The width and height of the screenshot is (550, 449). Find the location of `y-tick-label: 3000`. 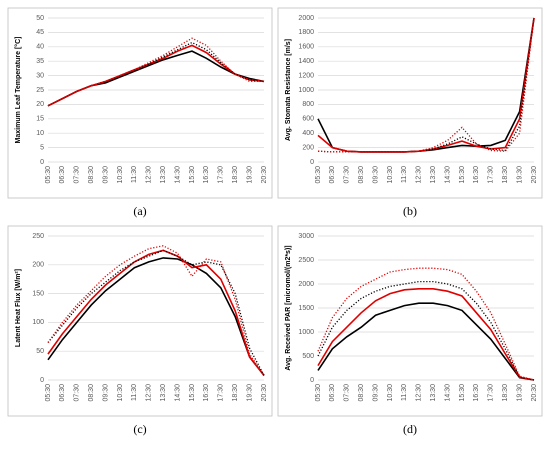

y-tick-label: 3000 is located at coordinates (306, 236).